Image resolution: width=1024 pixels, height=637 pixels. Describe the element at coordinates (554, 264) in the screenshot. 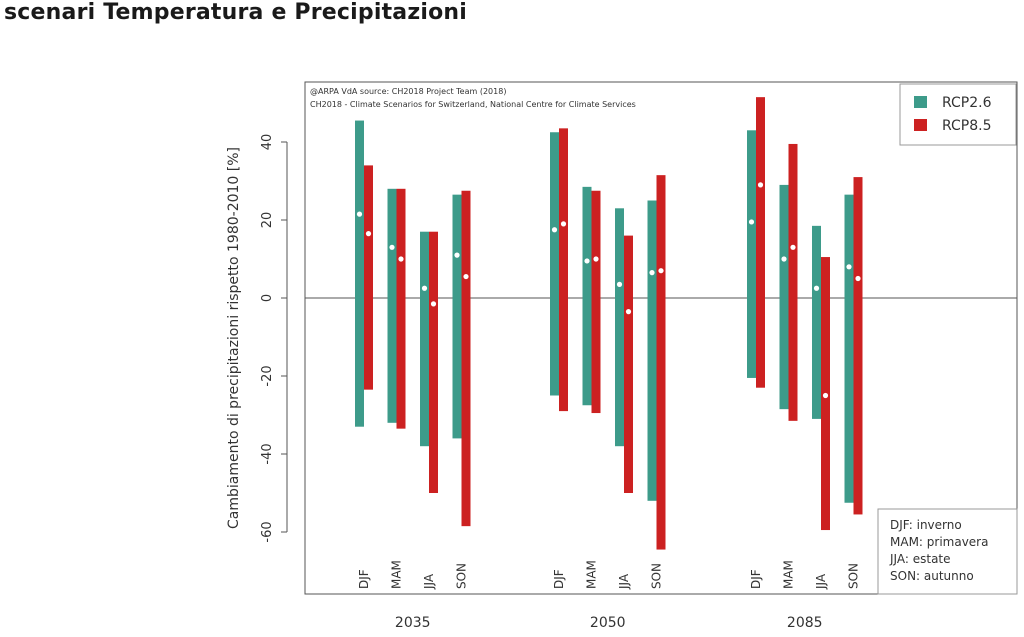

I see `bar-rcp26-2050-djf` at that location.